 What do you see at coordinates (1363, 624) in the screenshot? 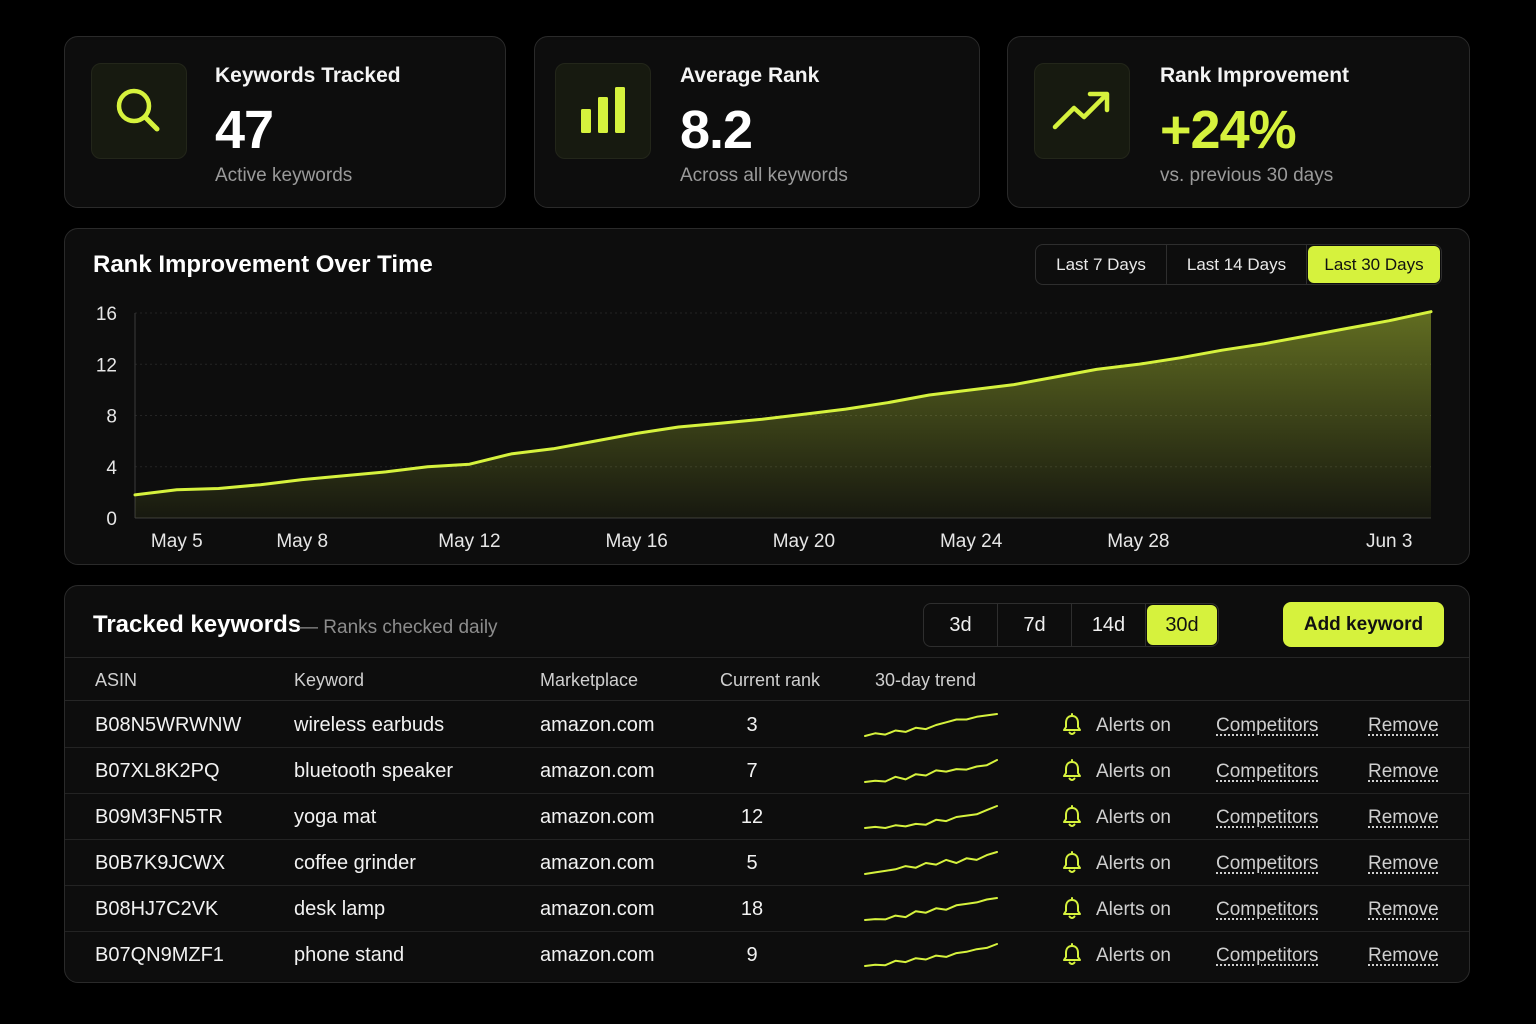
I see `add-keyword-button: Add keyword` at bounding box center [1363, 624].